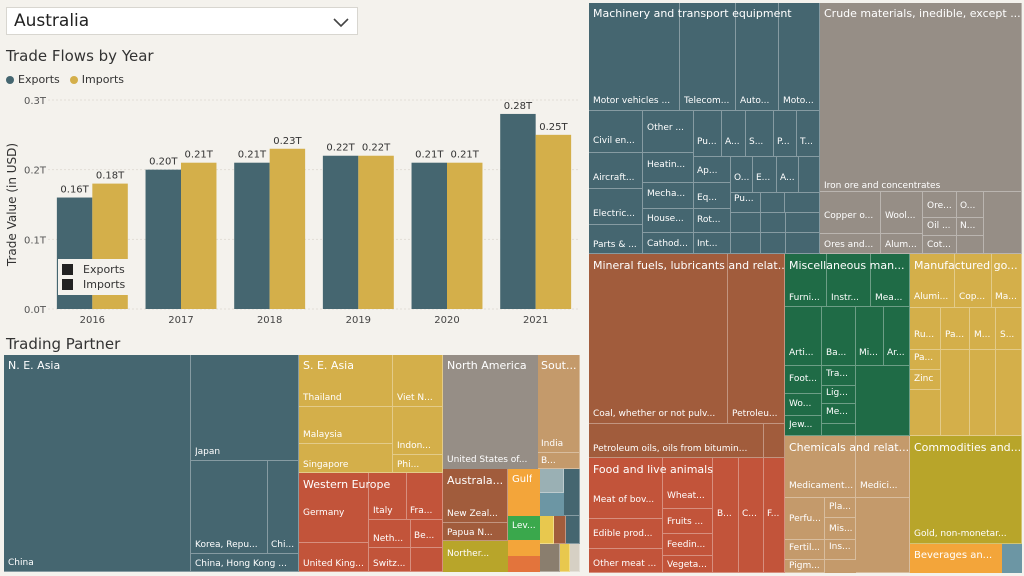  I want to click on partner-germany: Germany, so click(334, 508).